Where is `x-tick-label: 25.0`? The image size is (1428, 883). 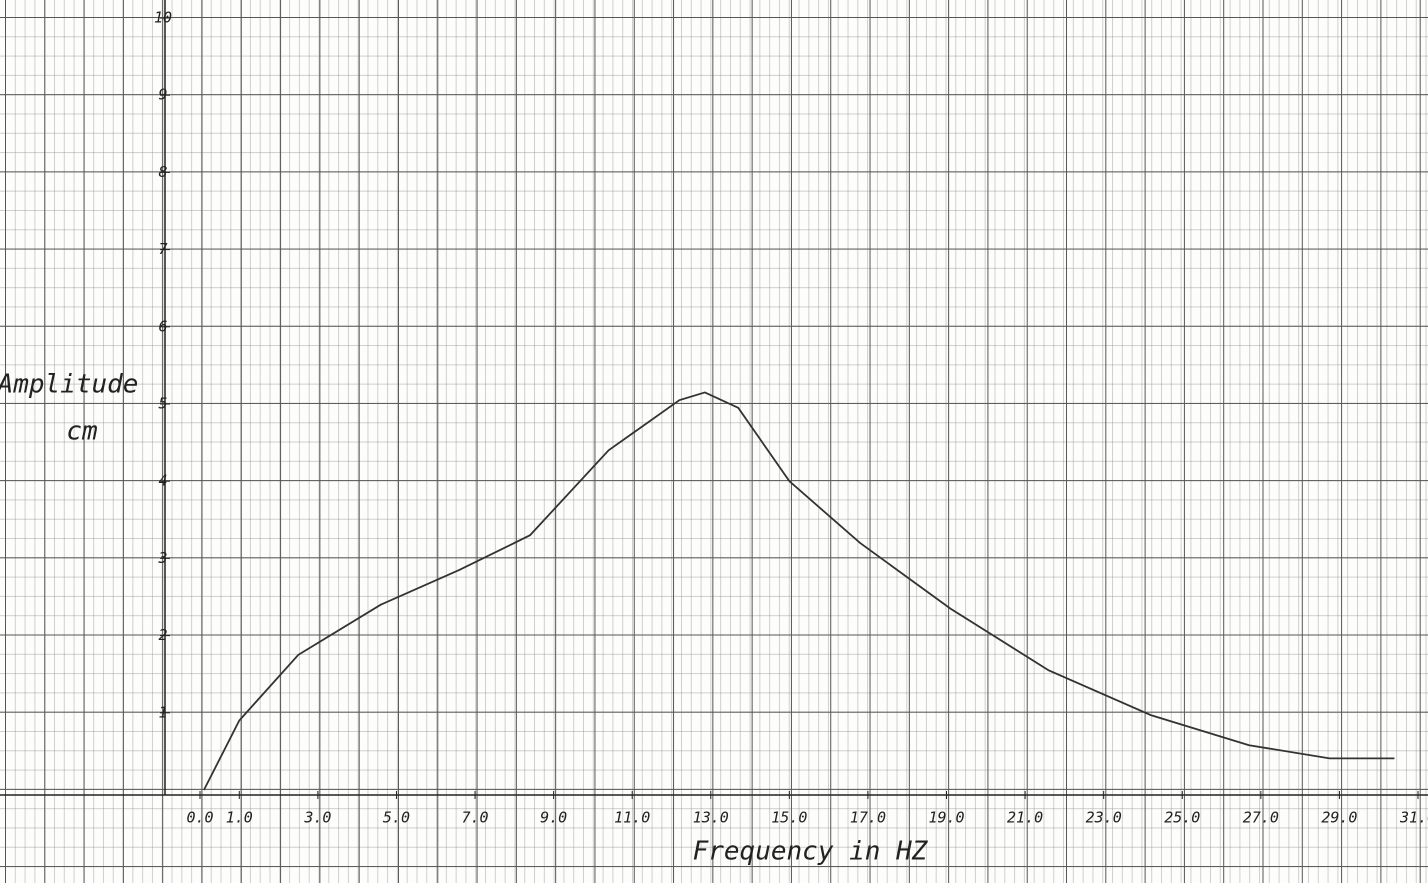
x-tick-label: 25.0 is located at coordinates (1182, 818).